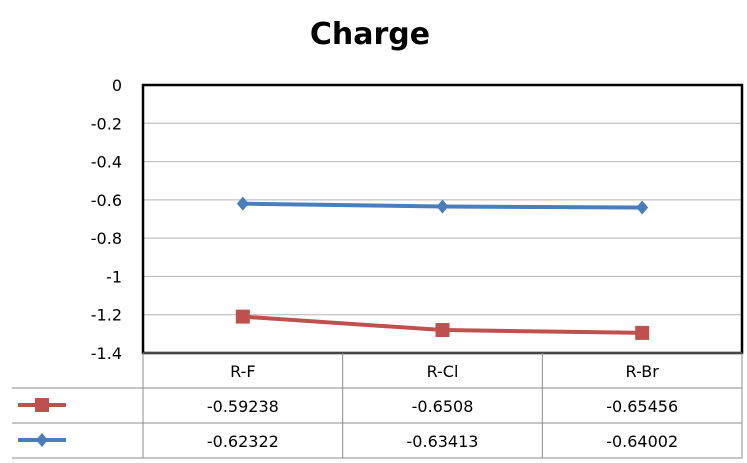 The width and height of the screenshot is (747, 463). Describe the element at coordinates (643, 371) in the screenshot. I see `category-label: R-Br` at that location.